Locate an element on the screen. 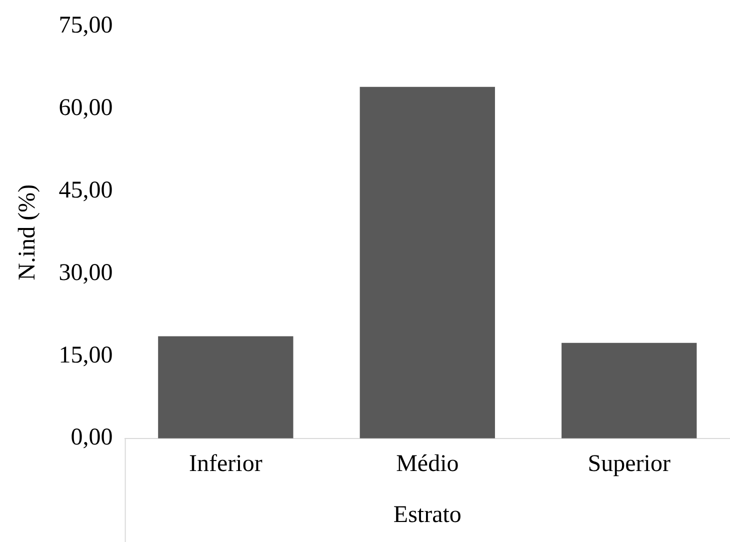 This screenshot has height=542, width=730. y-tick-label: 75,00 is located at coordinates (85, 25).